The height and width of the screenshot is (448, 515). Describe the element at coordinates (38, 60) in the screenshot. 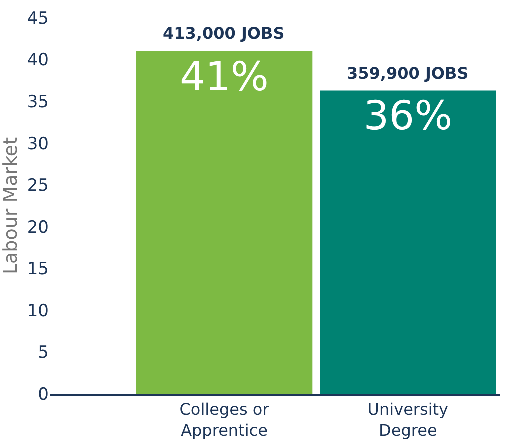

I see `y-tick-label: 40` at that location.